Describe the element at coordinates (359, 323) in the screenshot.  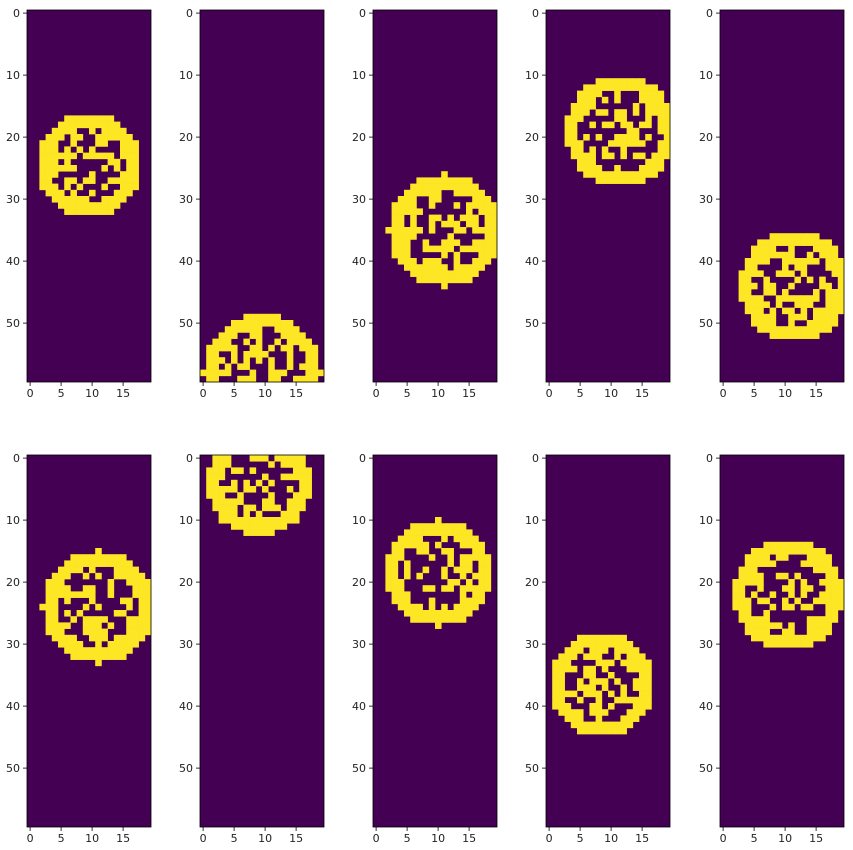
I see `y-tick-label: 50` at that location.